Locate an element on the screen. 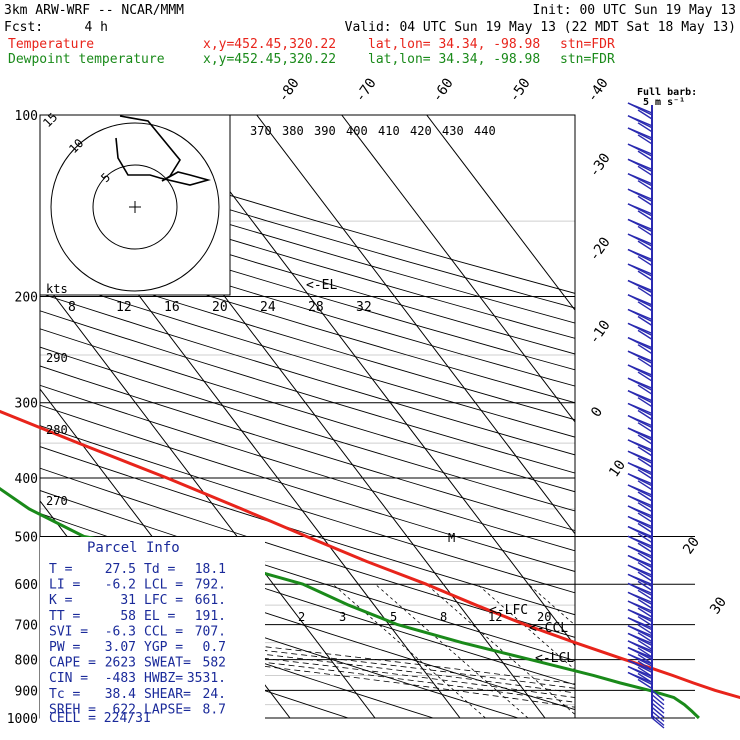  parcel-info-key: SWEAT= is located at coordinates (167, 663).